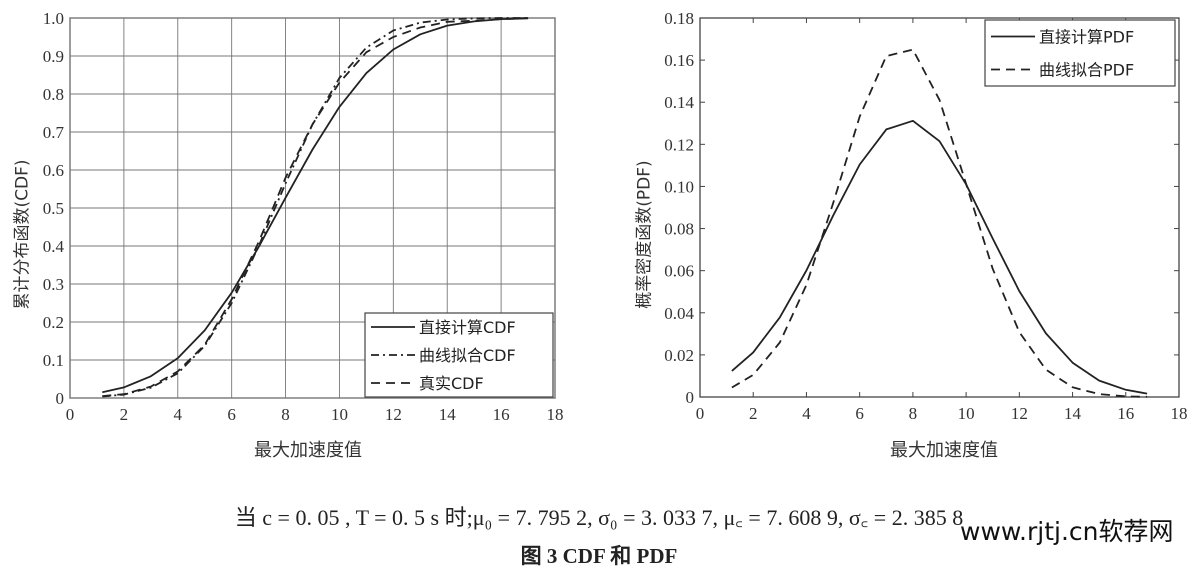  Describe the element at coordinates (966, 413) in the screenshot. I see `pdf-x-tick-label: 10` at that location.